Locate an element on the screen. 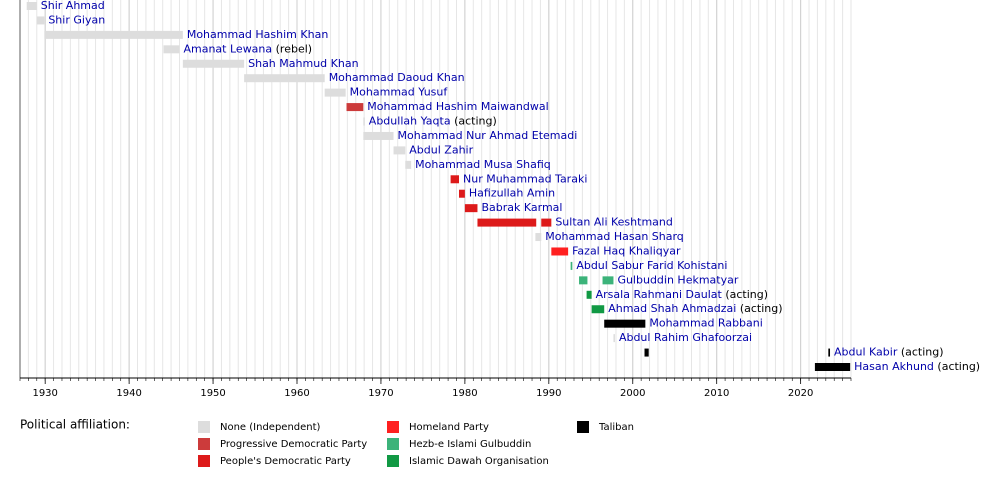 The height and width of the screenshot is (478, 1000). leader-name: Fazal Haq Khaliqyar is located at coordinates (626, 250).